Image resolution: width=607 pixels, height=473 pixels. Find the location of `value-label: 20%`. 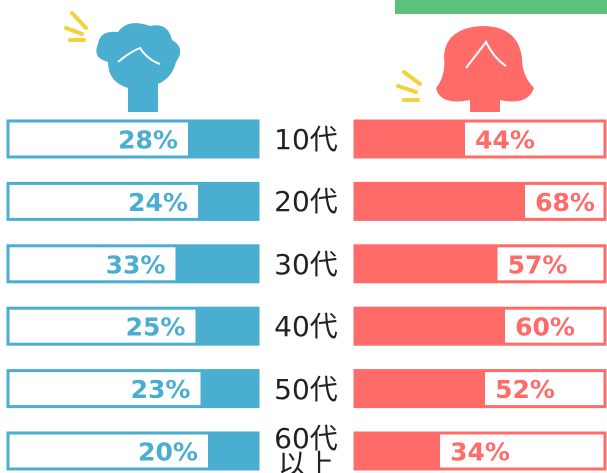

value-label: 20% is located at coordinates (168, 452).